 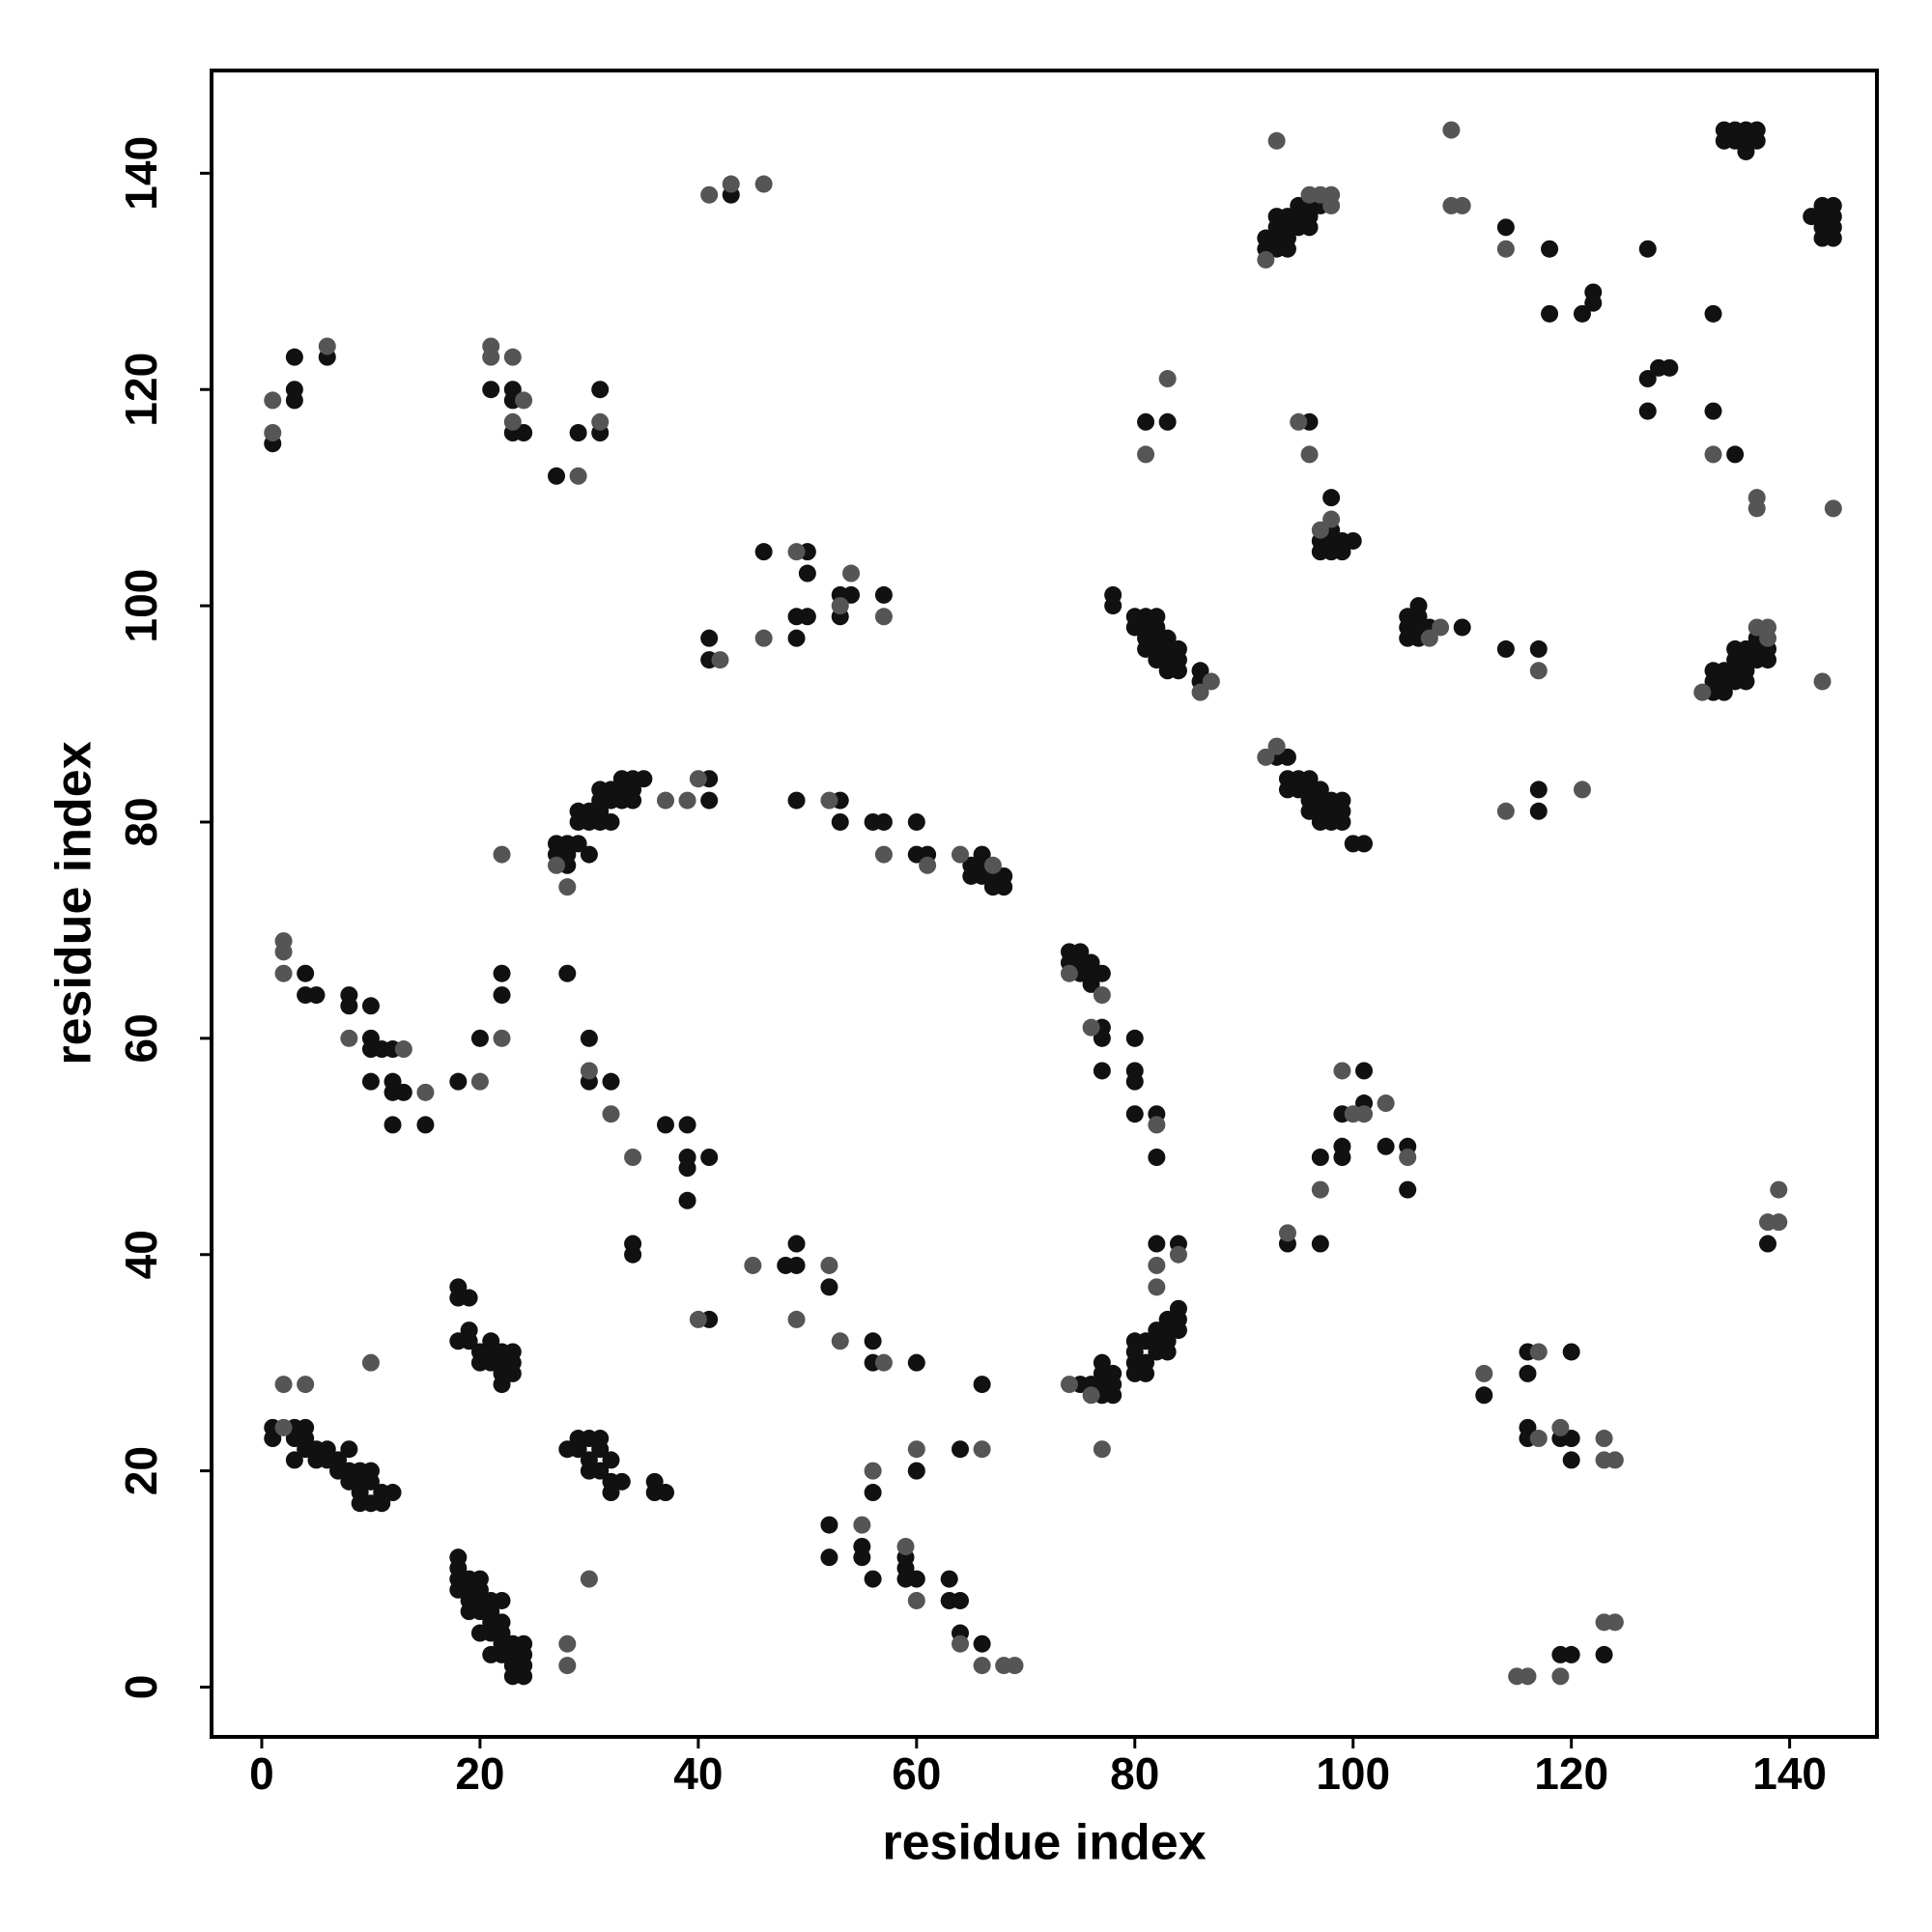 I want to click on y-tick-label: 20, so click(x=141, y=1470).